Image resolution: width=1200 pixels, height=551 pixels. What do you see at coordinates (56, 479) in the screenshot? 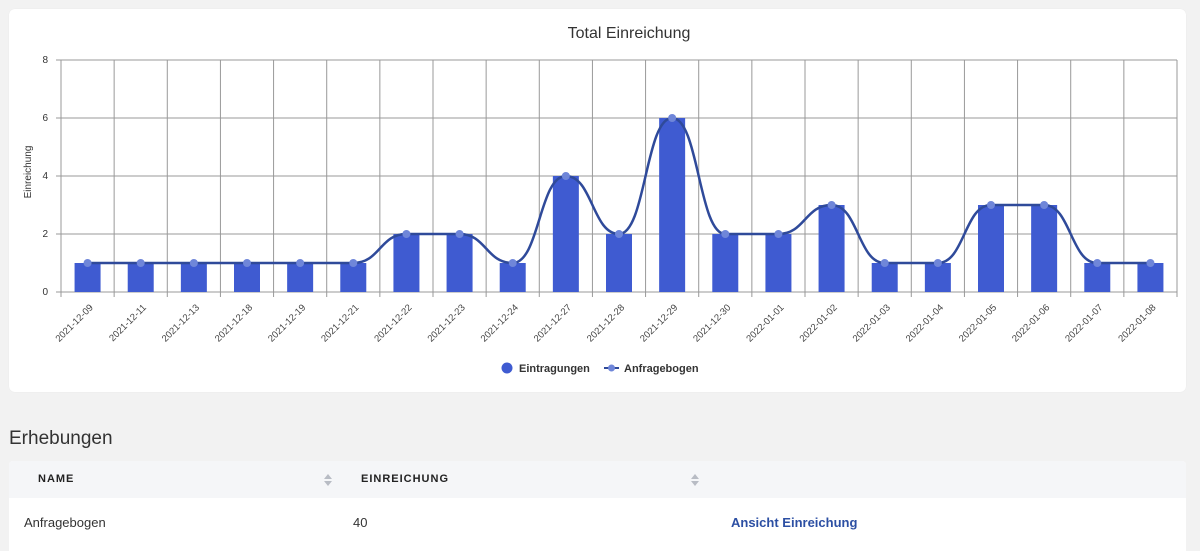
I see `column-header-name: NAME` at bounding box center [56, 479].